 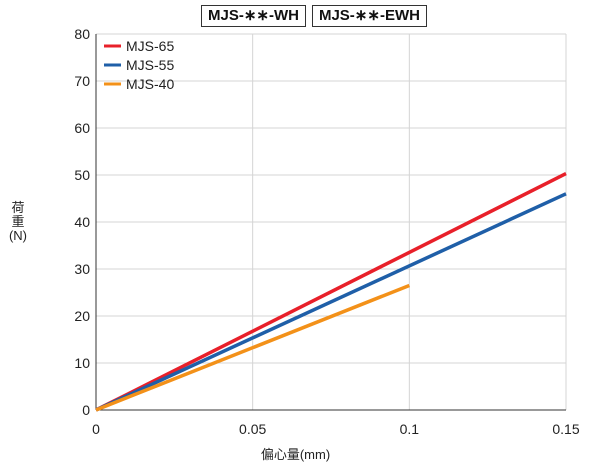 I want to click on legend-label-mjs-40: MJS-40, so click(x=150, y=84).